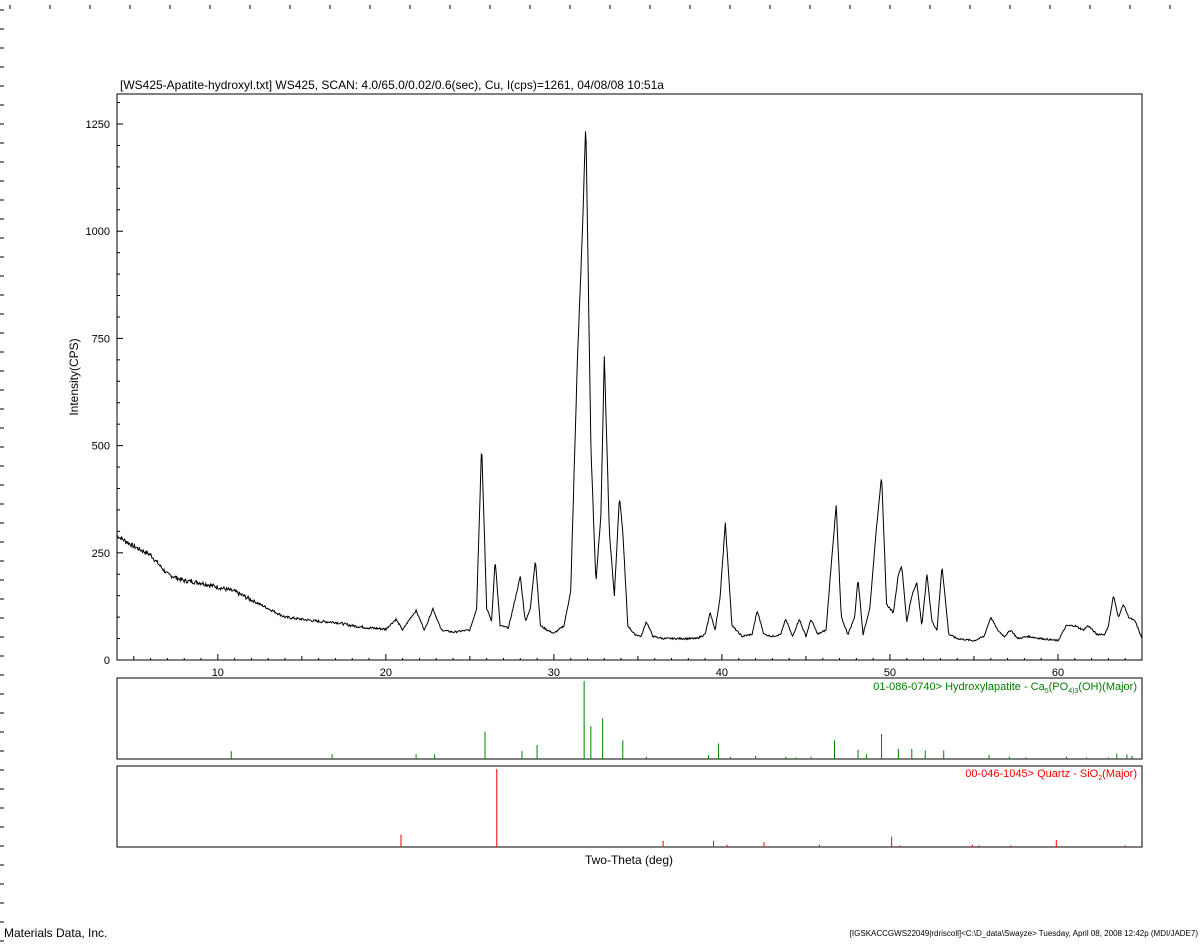  Describe the element at coordinates (681, 720) in the screenshot. I see `reference-lines-hydroxylapatite` at that location.